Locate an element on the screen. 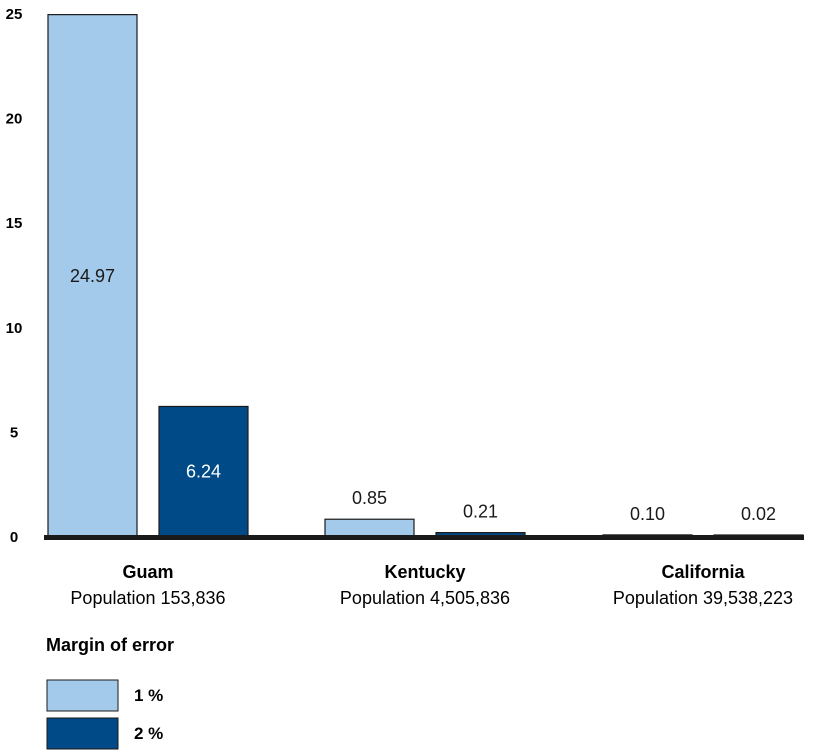  y-axis-ticks: 0 5 10 15 20 25 is located at coordinates (14, 276).